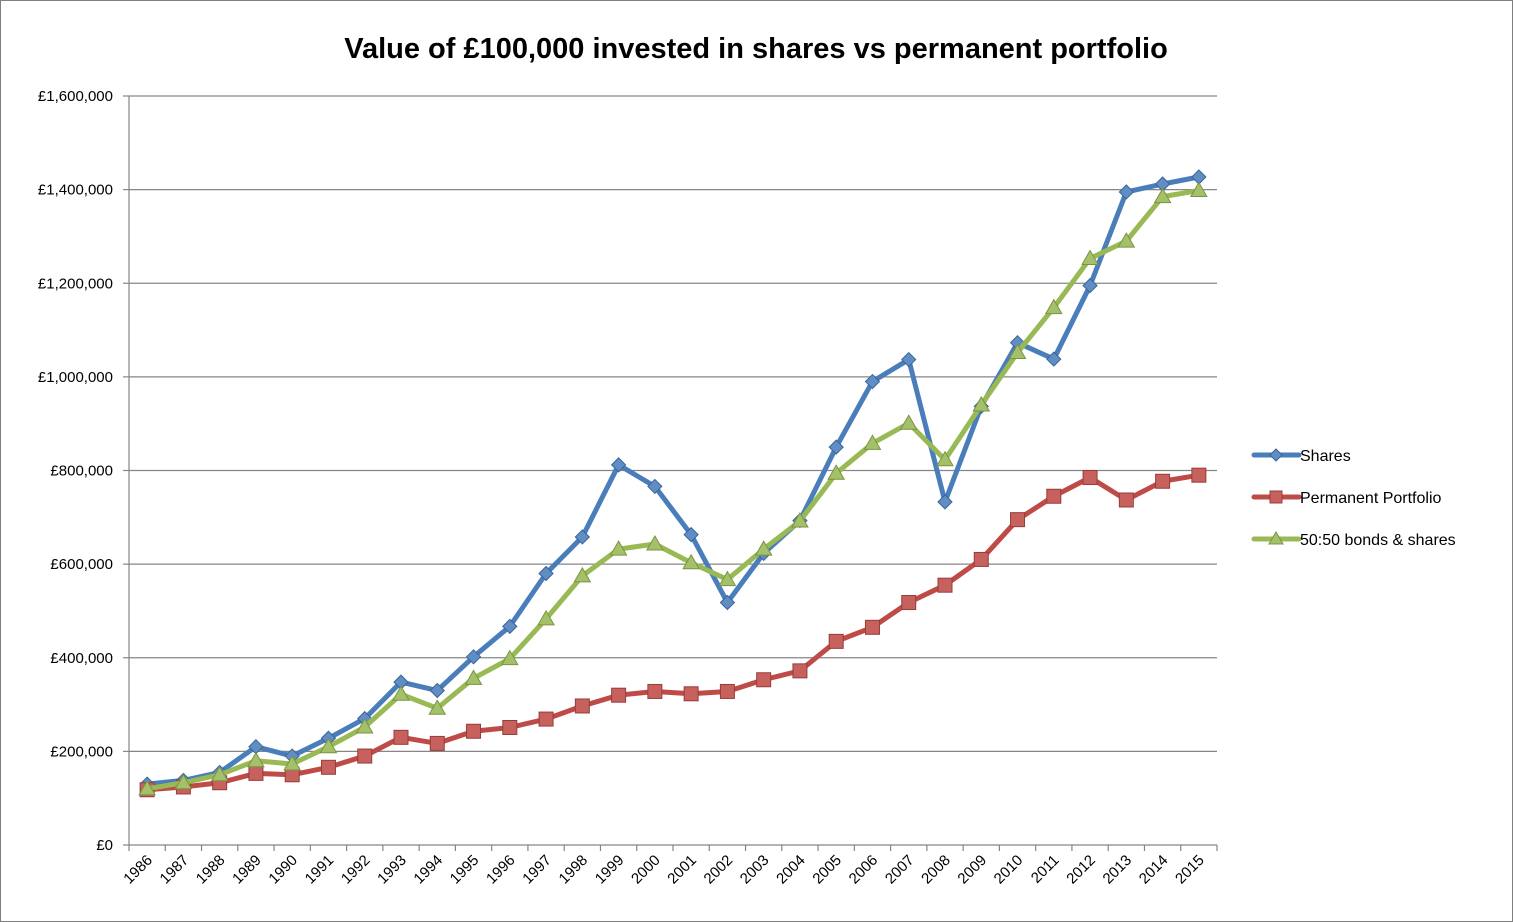 The width and height of the screenshot is (1513, 922). I want to click on x-tick-label: 2005, so click(827, 870).